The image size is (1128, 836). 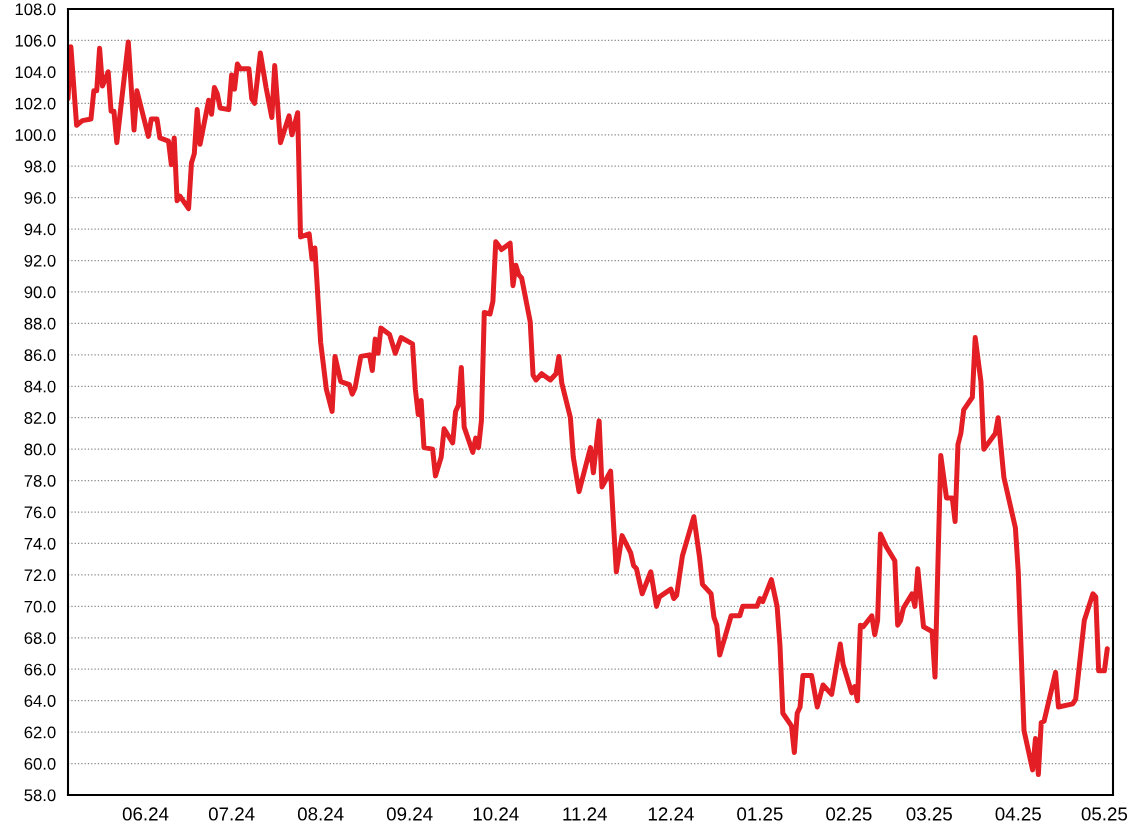 I want to click on y-tick-label: 76.0, so click(x=40, y=512).